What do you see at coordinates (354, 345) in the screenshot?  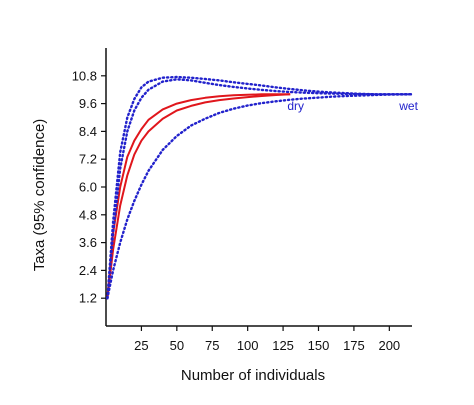 I see `x-tick-label: 175` at bounding box center [354, 345].